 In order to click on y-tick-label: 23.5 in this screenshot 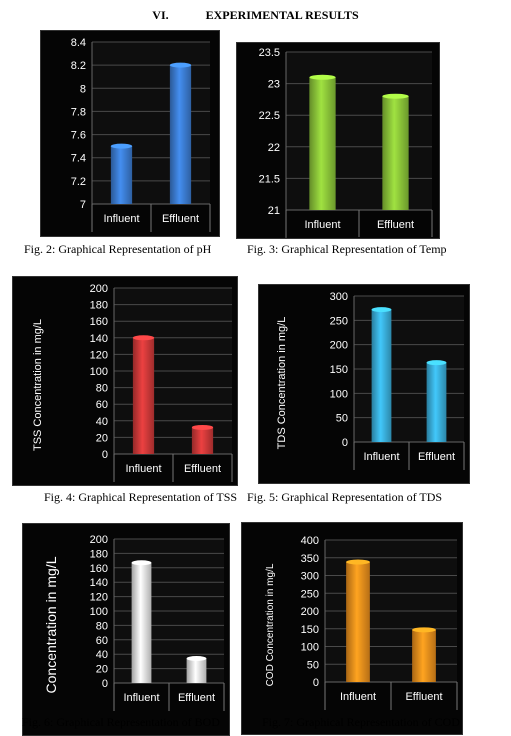, I will do `click(269, 53)`.